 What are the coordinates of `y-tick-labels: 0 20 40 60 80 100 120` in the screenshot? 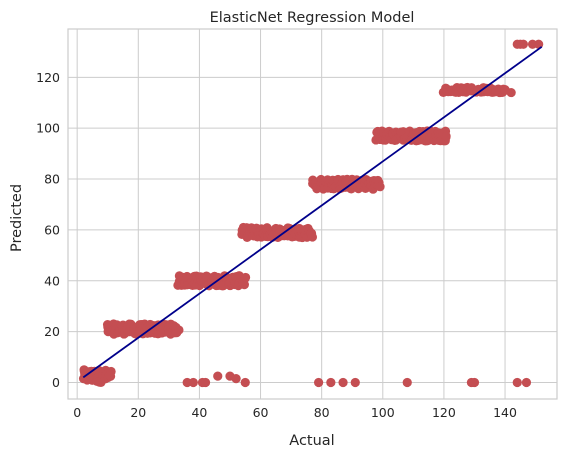 It's located at (48, 230).